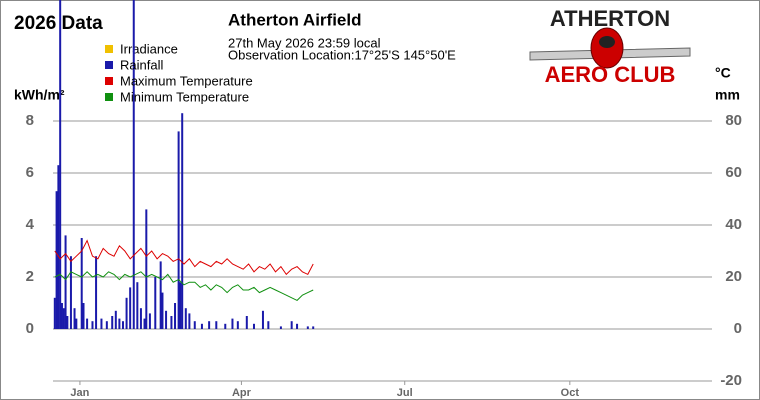 This screenshot has width=760, height=400. Describe the element at coordinates (58, 23) in the screenshot. I see `chart-title: 2026 Data` at that location.